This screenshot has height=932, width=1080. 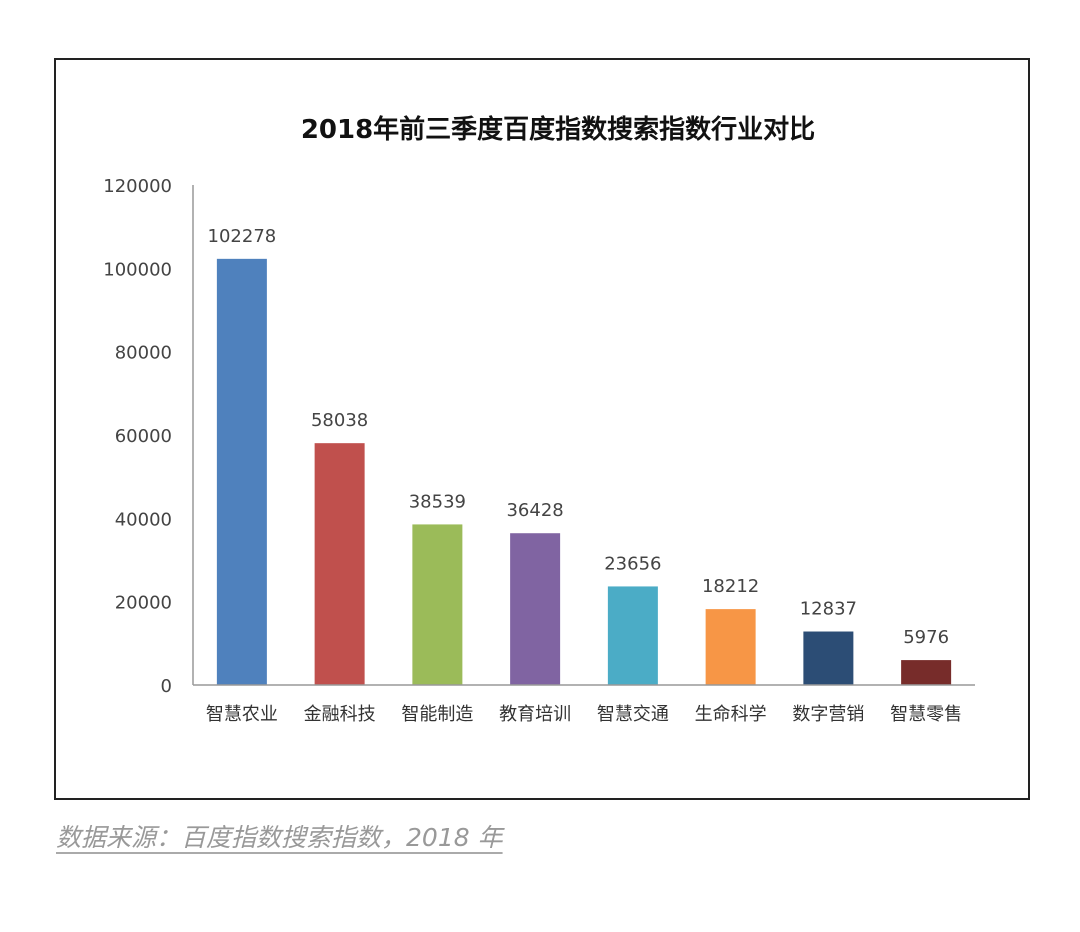 I want to click on data-label: 102278, so click(x=242, y=236).